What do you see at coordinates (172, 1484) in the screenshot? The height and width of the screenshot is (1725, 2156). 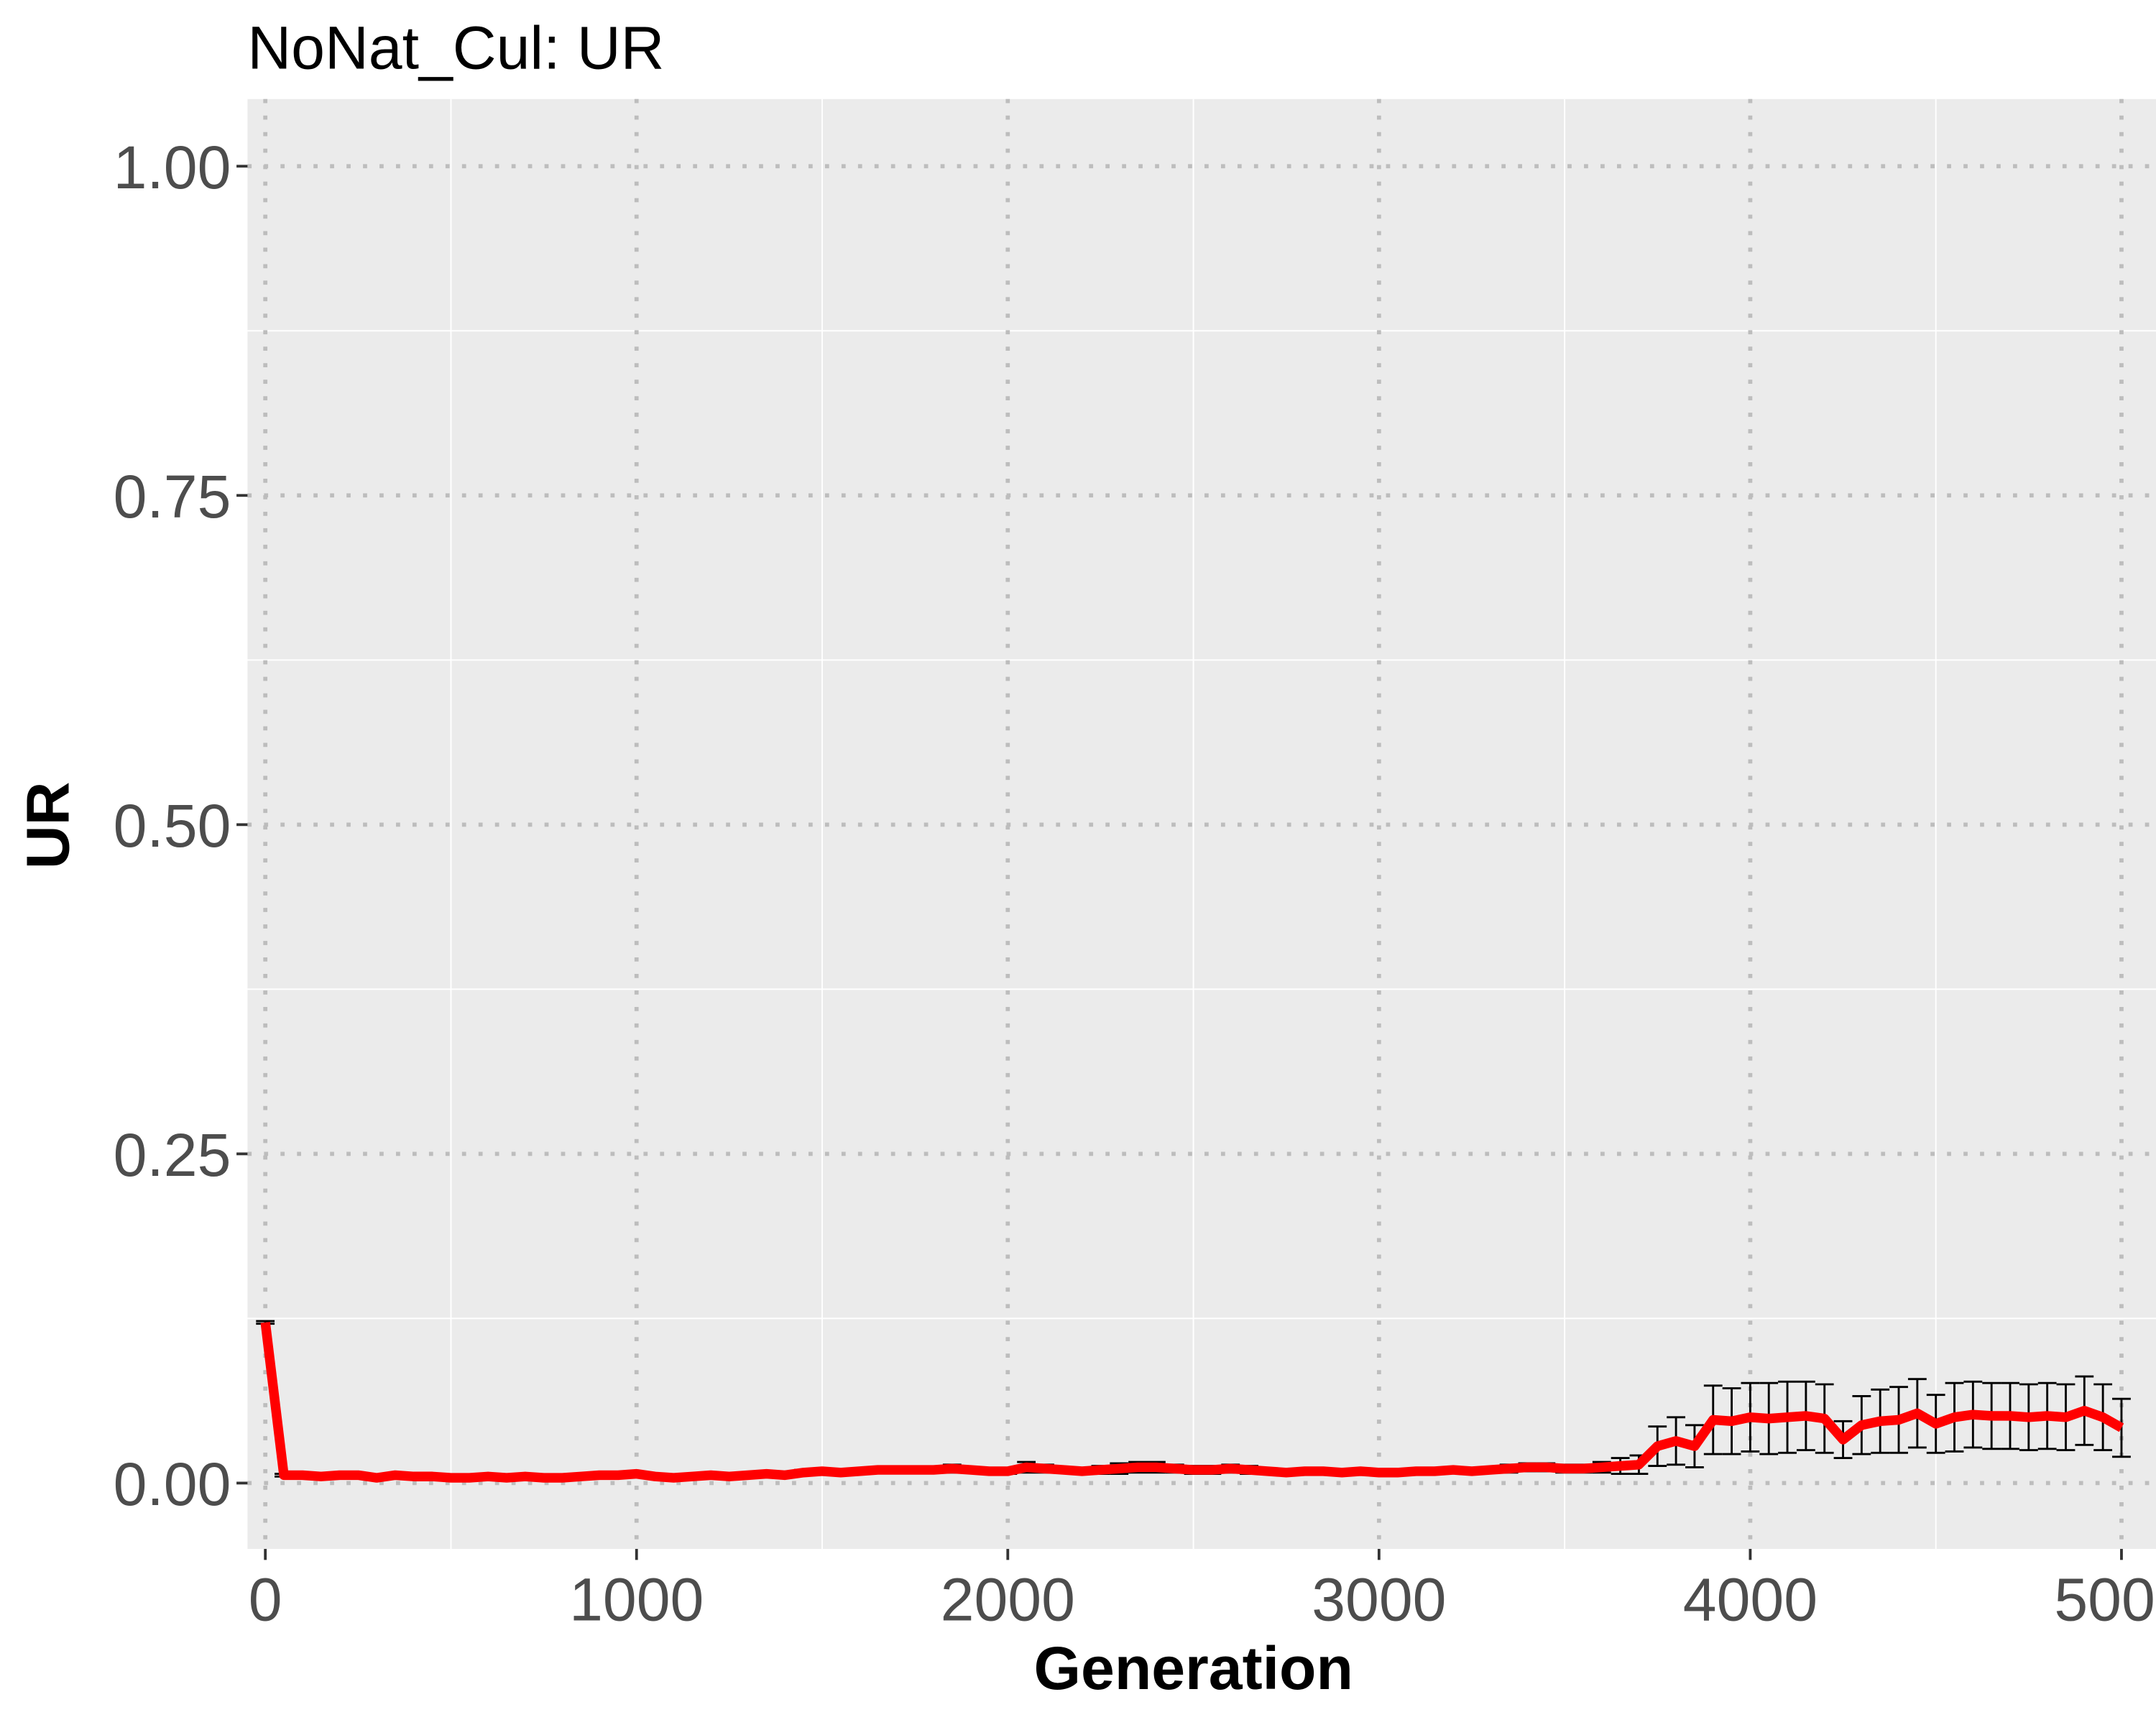 I see `y-tick-label: 0.00` at bounding box center [172, 1484].